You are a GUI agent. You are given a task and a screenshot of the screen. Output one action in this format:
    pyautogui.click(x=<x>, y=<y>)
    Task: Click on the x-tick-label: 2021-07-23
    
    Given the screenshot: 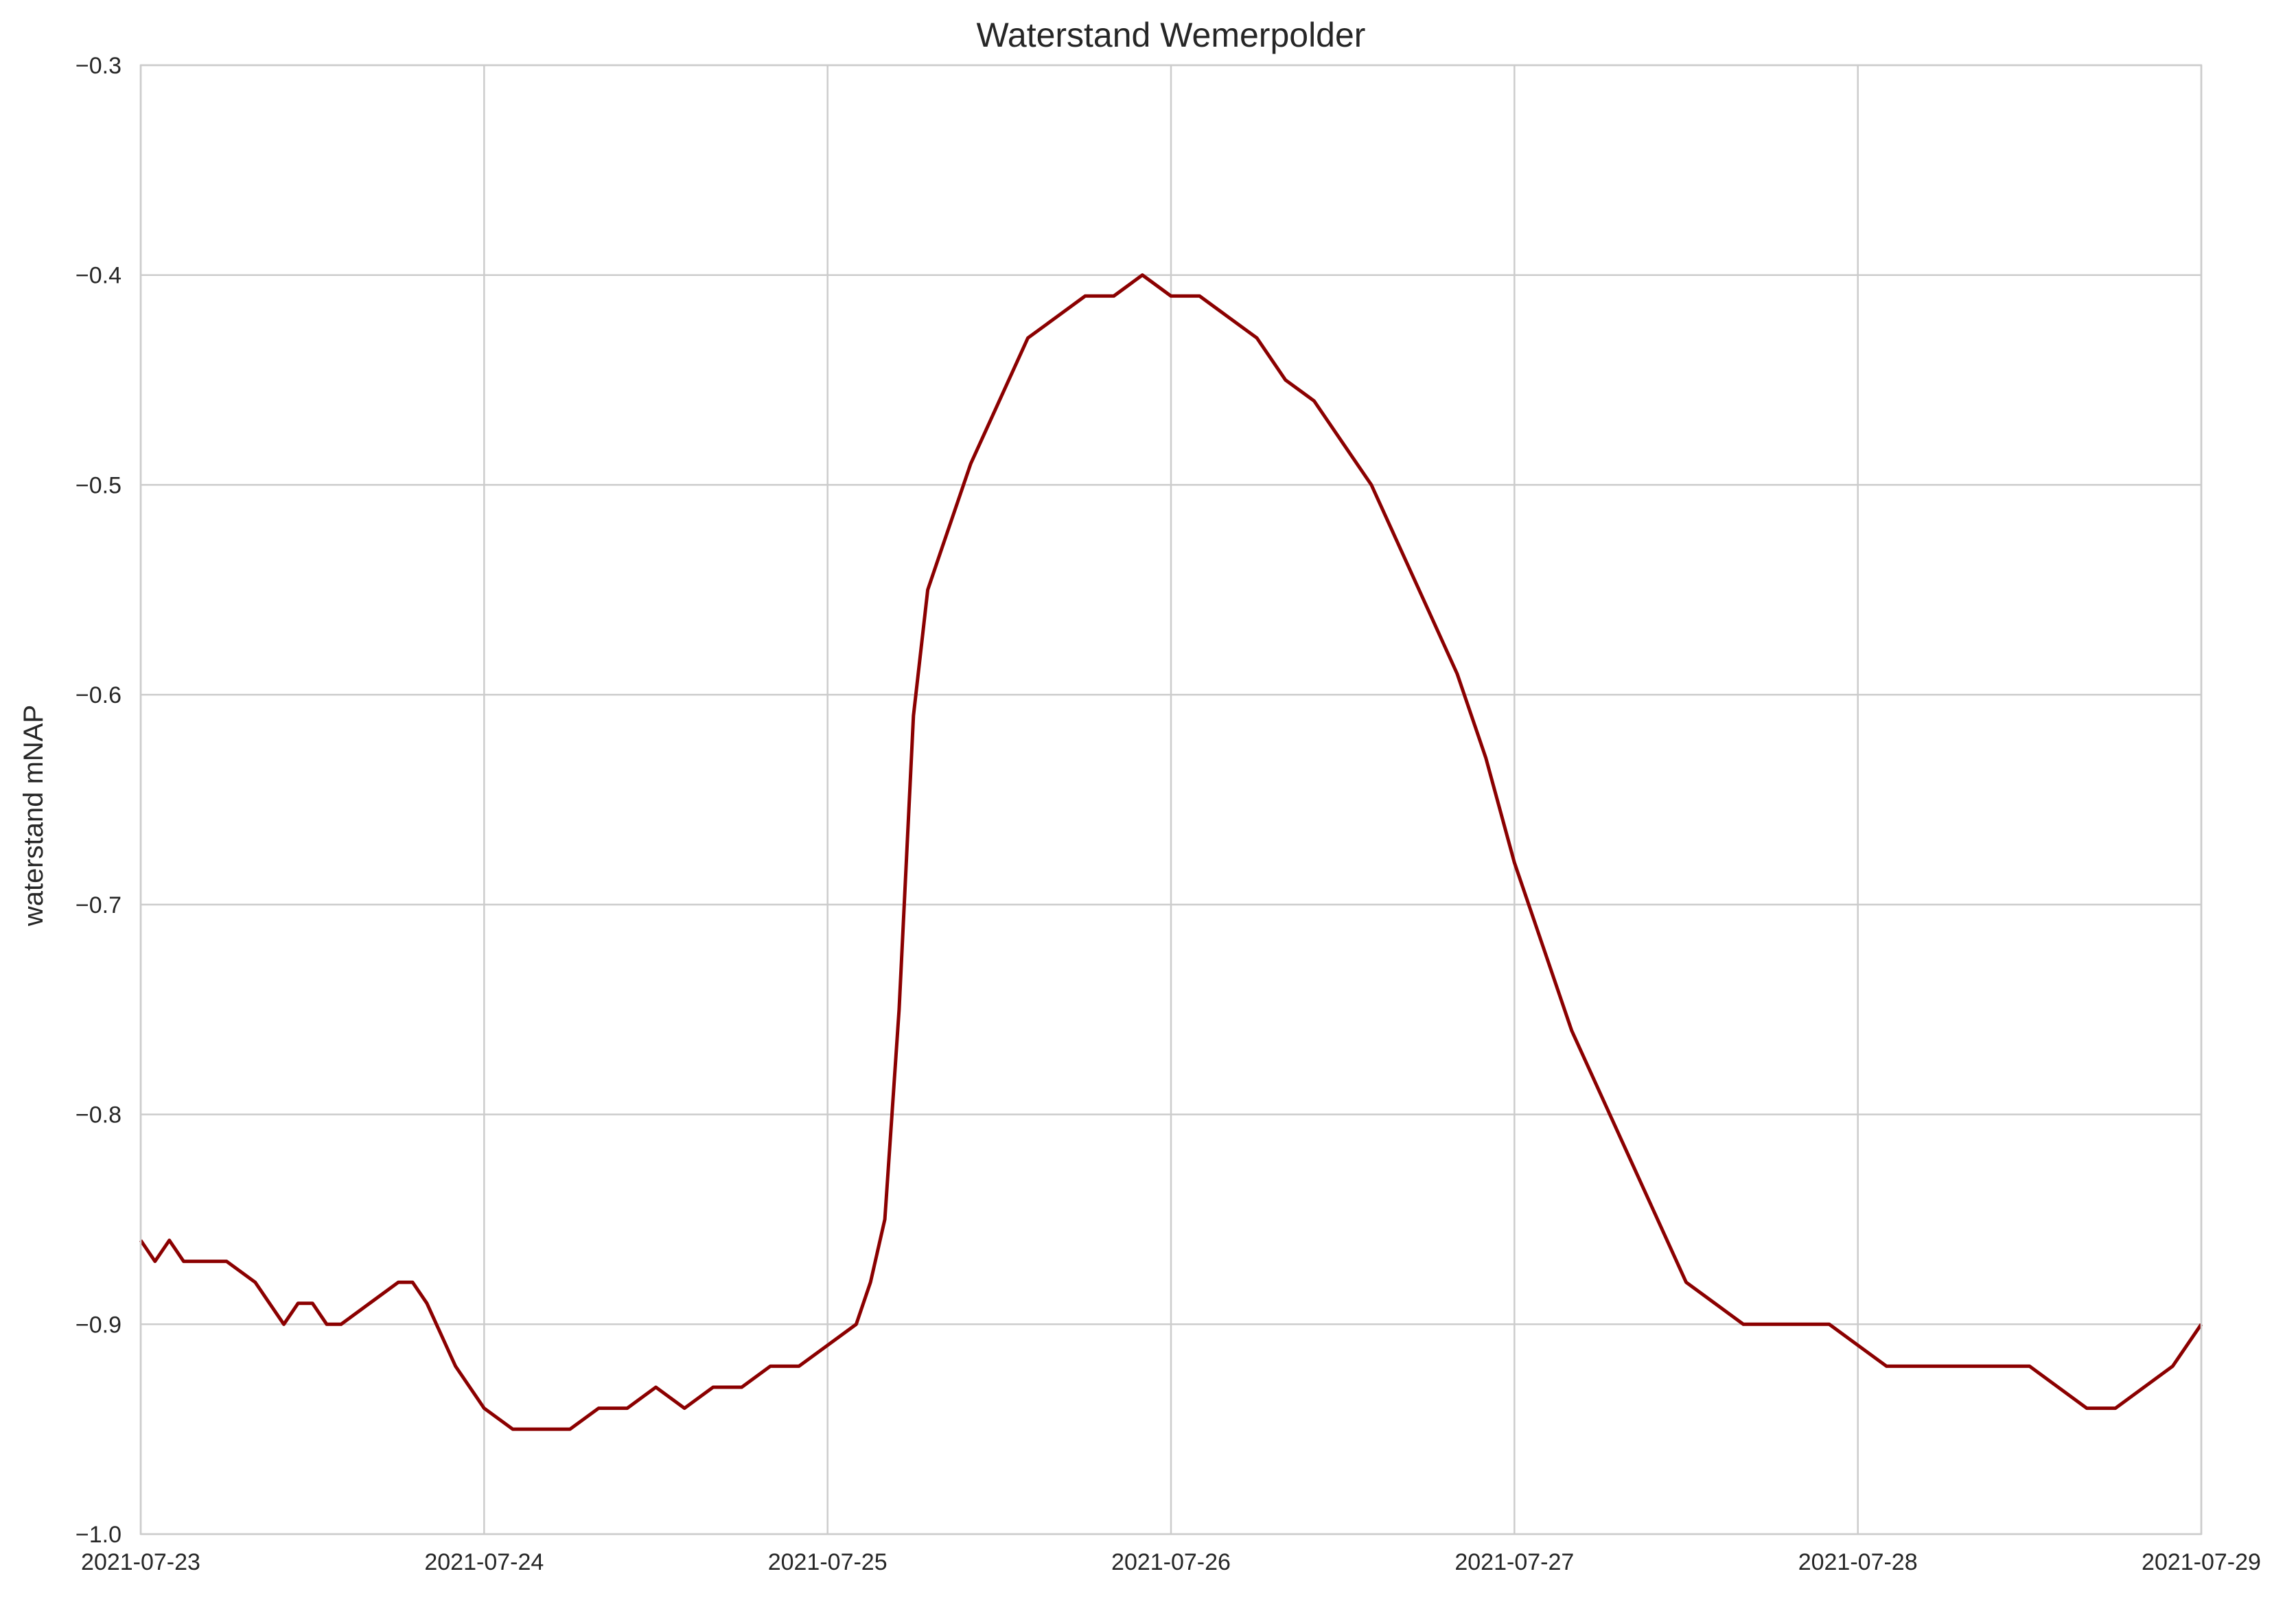 What is the action you would take?
    pyautogui.click(x=140, y=1562)
    